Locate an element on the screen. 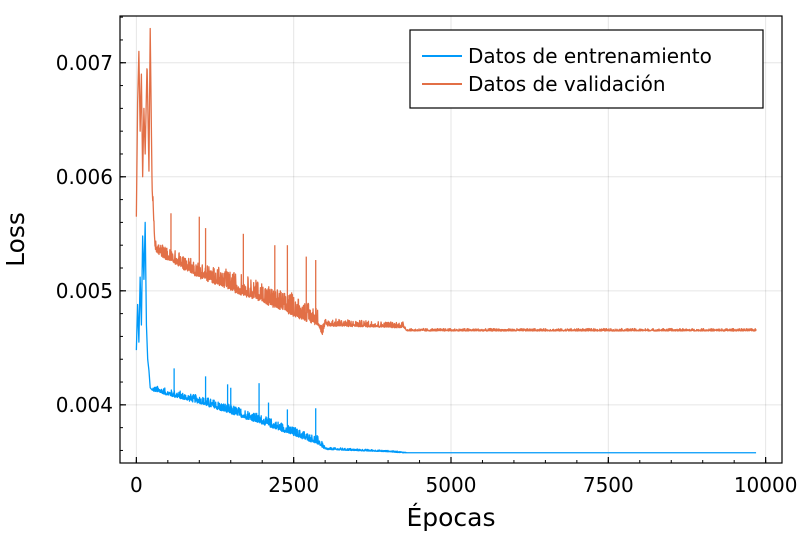 Image resolution: width=800 pixels, height=533 pixels. y-tick-label: 0.007 is located at coordinates (84, 63).